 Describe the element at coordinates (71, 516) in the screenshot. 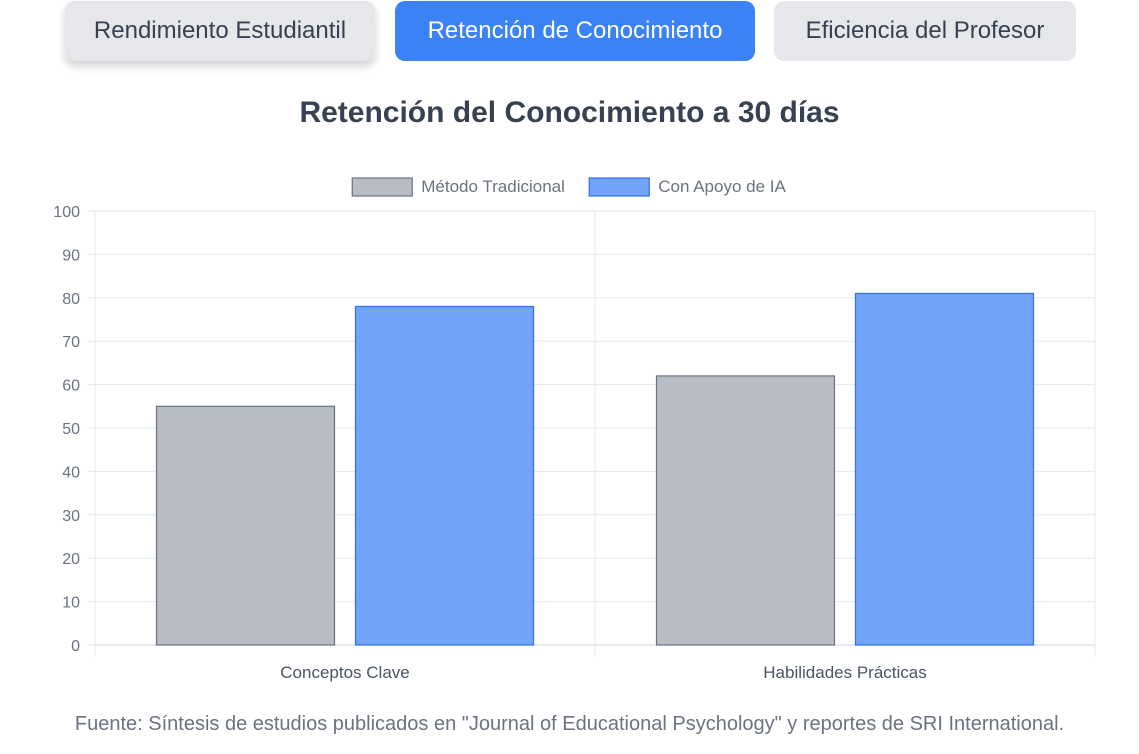

I see `y-tick-label: 30` at that location.